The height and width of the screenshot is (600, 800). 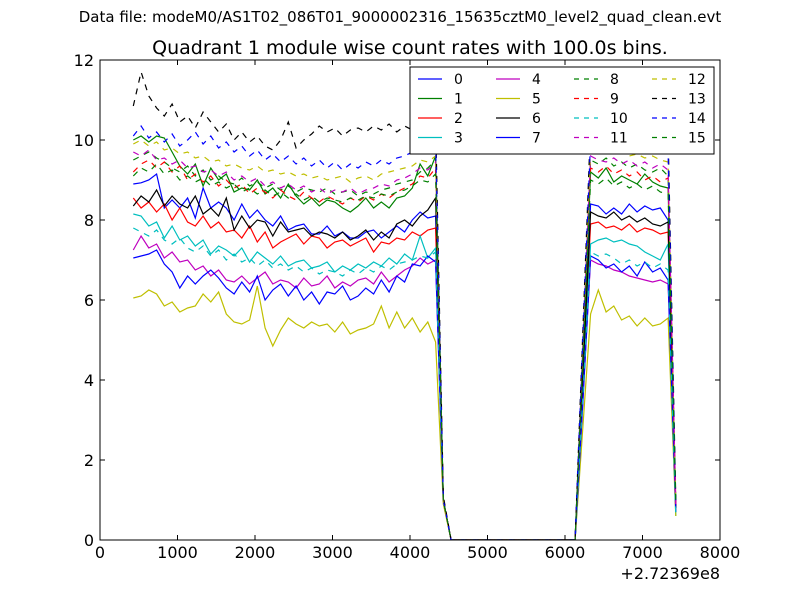 I want to click on legend-label-8: 8, so click(x=614, y=80).